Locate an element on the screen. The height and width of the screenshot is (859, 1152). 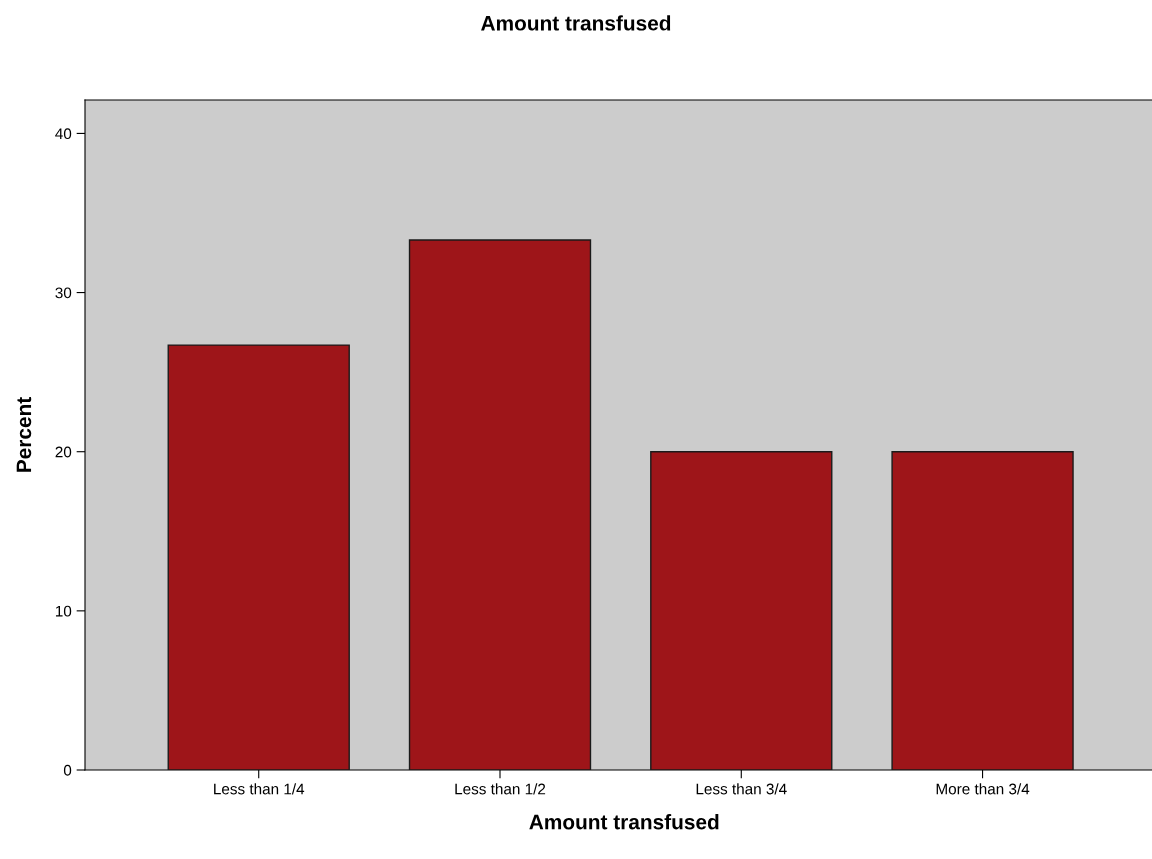
x-tick-label: Less than 3/4 is located at coordinates (741, 789).